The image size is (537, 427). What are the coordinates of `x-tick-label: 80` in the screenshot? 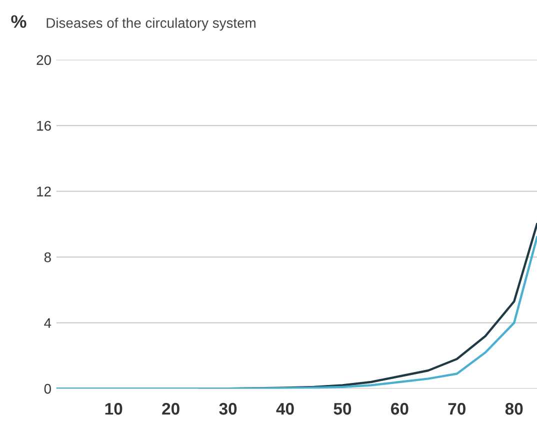 It's located at (514, 408).